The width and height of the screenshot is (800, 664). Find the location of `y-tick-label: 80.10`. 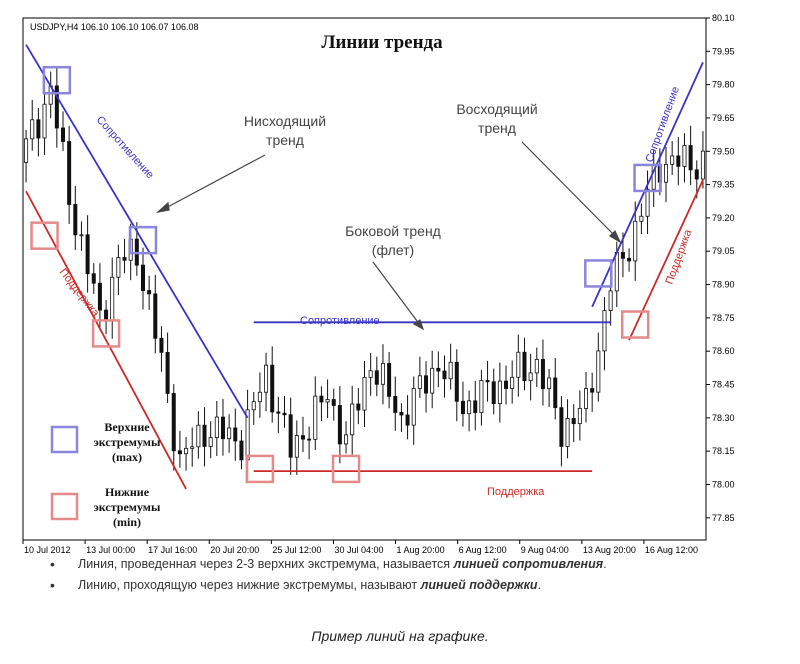

y-tick-label: 80.10 is located at coordinates (723, 18).